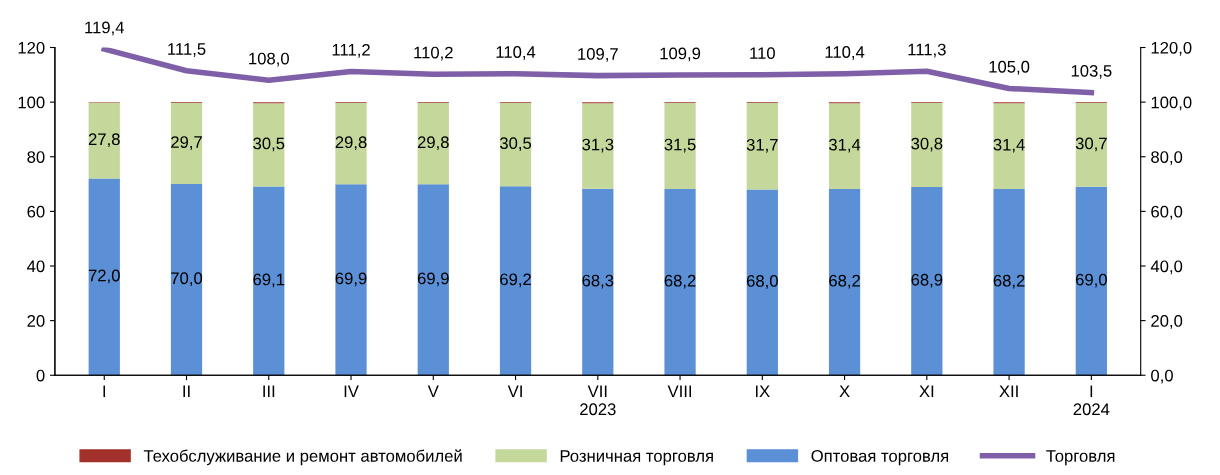  I want to click on y-tick-label: 60, so click(36, 211).